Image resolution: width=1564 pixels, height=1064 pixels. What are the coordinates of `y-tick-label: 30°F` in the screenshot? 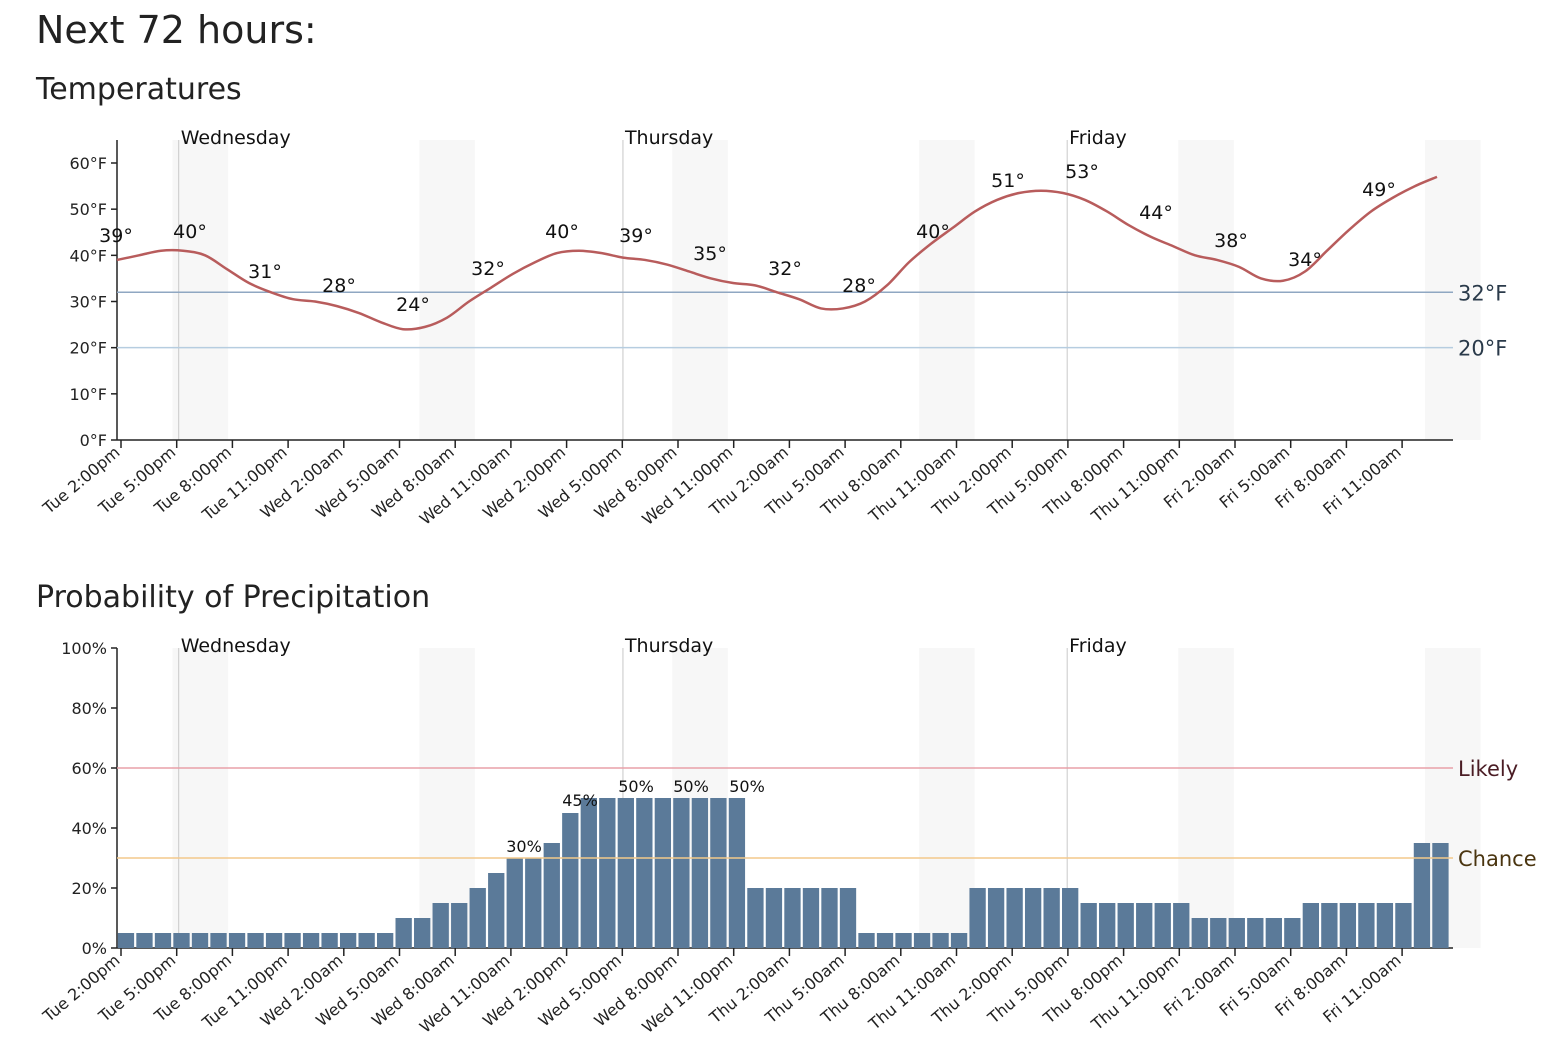 It's located at (88, 302).